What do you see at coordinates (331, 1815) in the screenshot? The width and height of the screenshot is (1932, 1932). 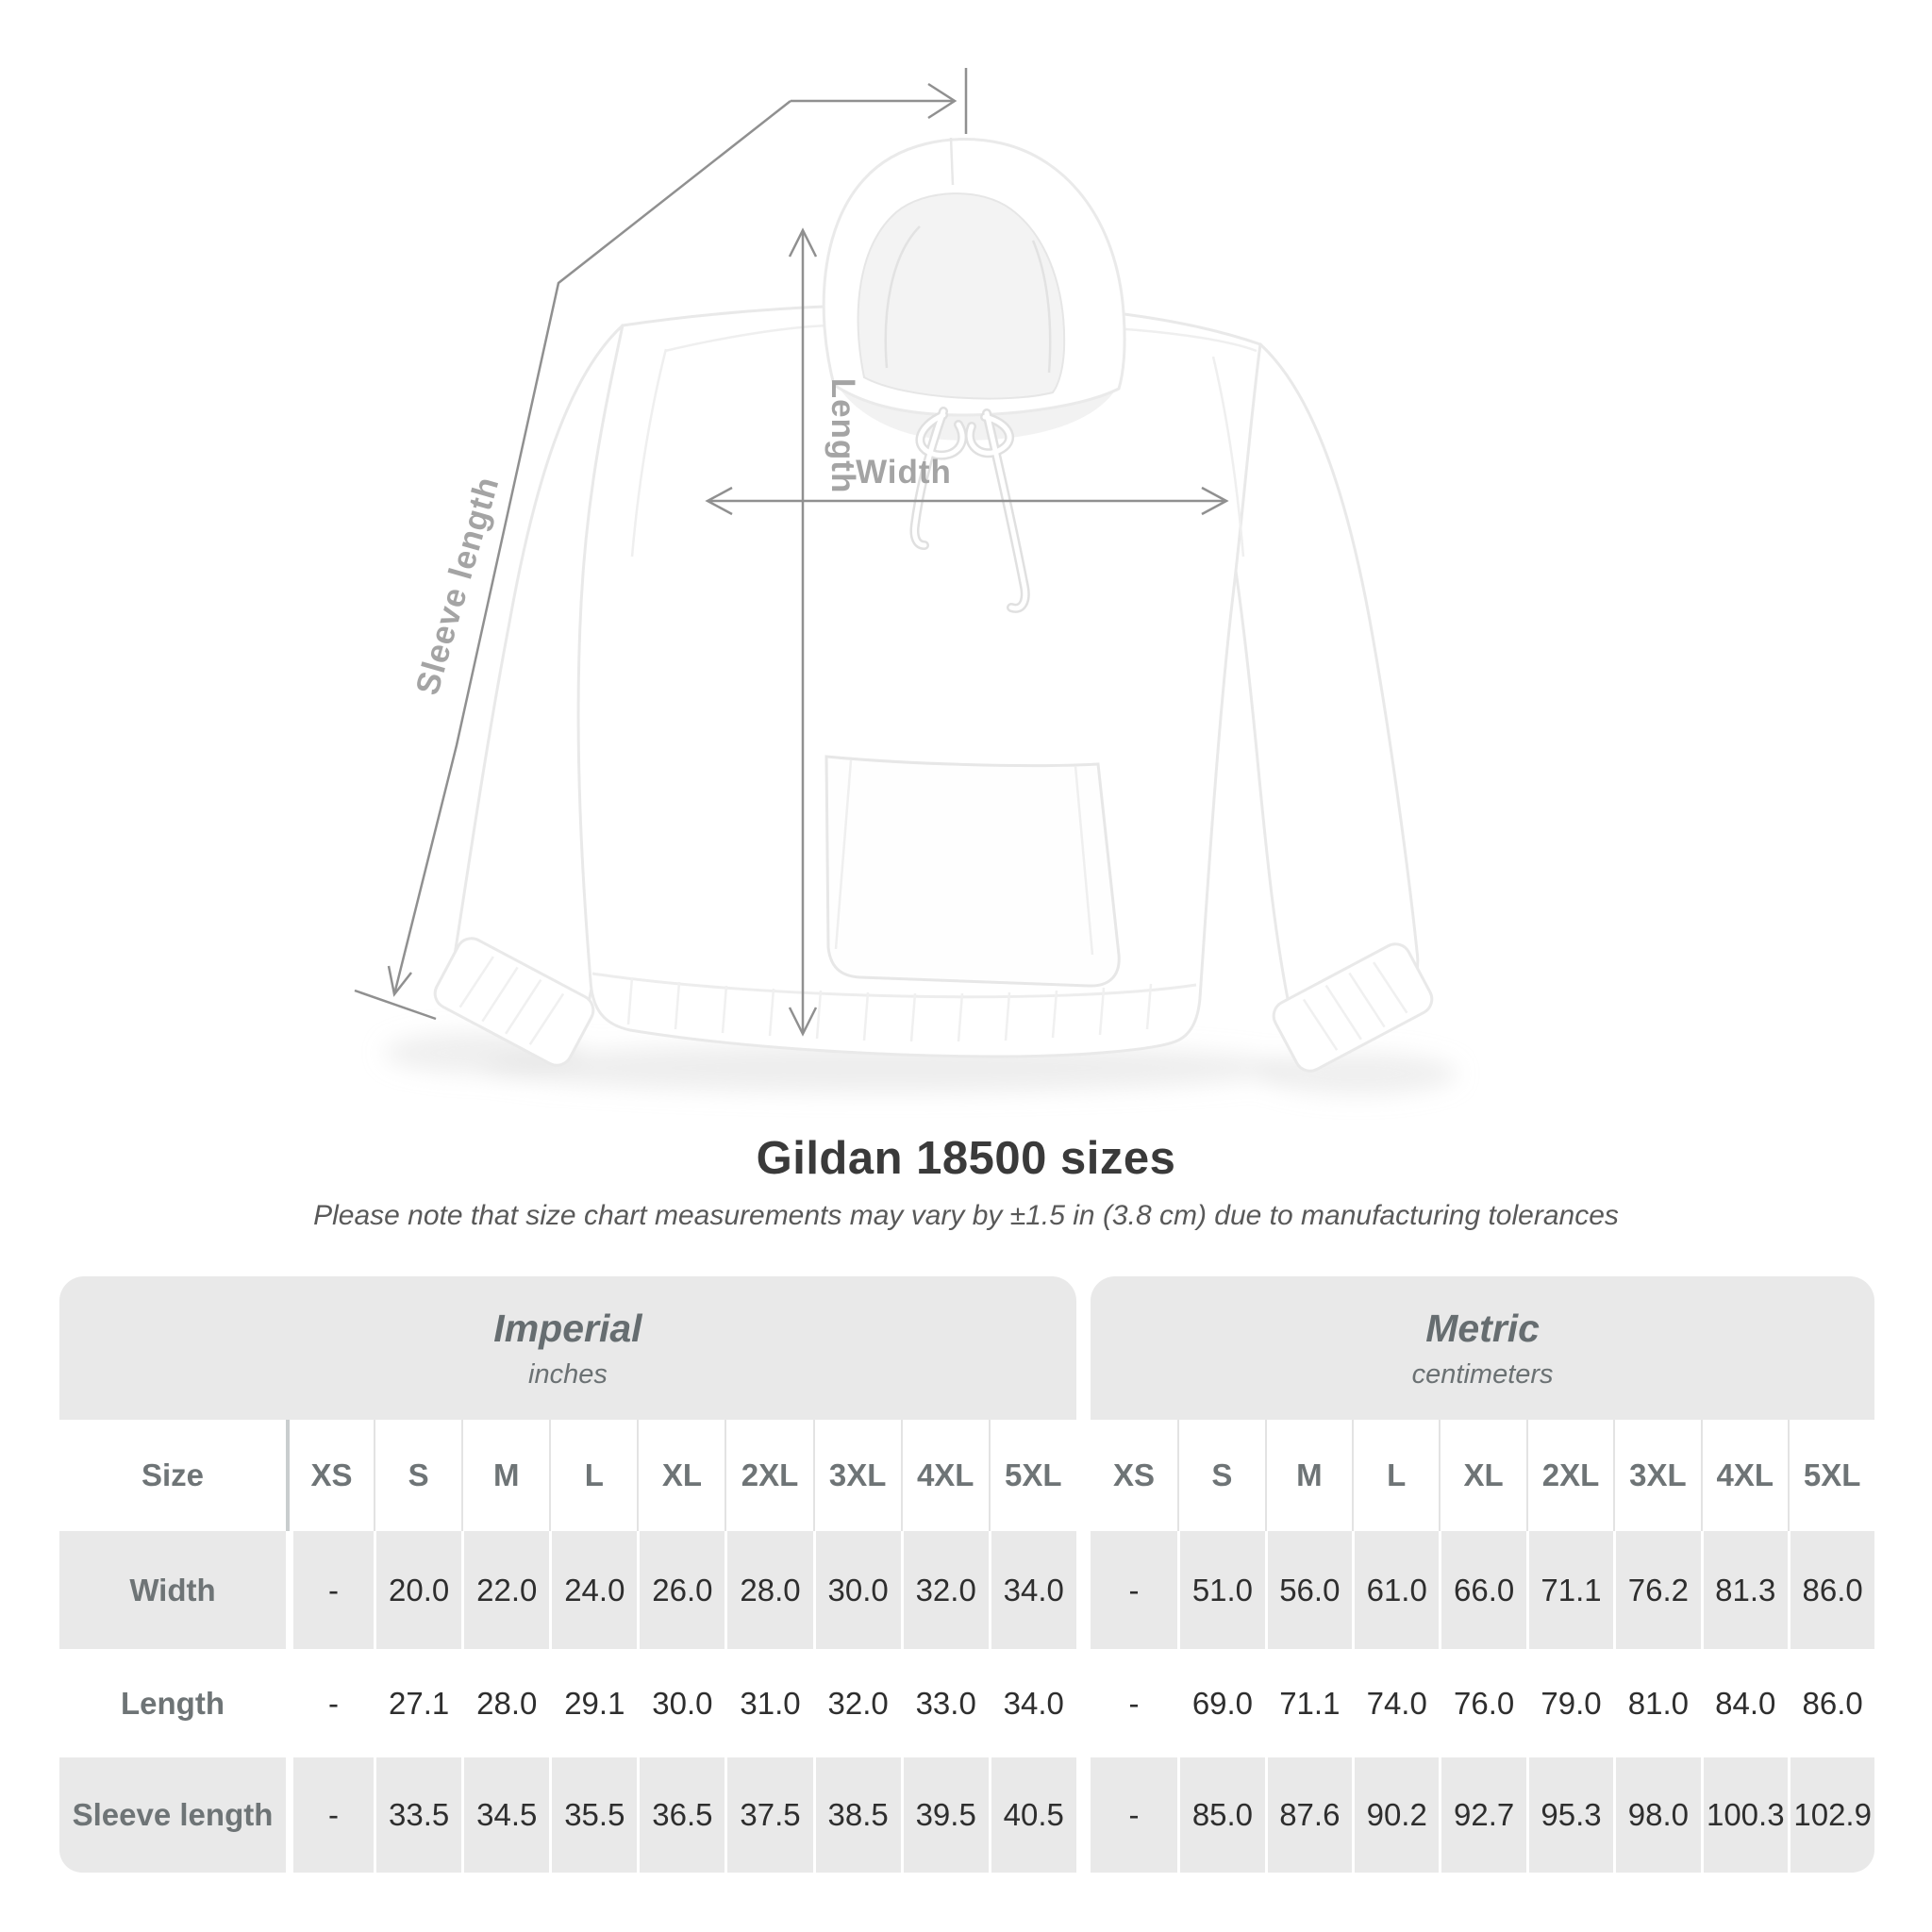 I see `sleeve-imp-xs: -` at bounding box center [331, 1815].